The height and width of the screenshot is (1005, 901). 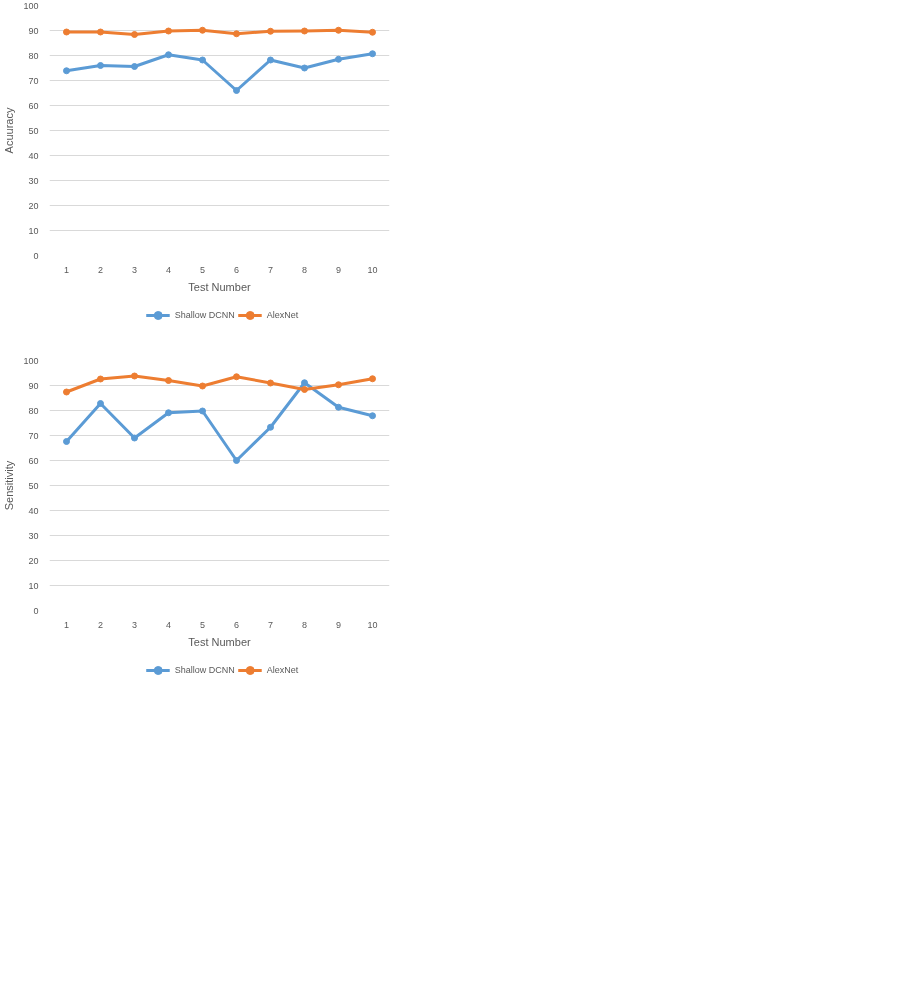 I want to click on y-axis-title: Sensitivity, so click(x=9, y=485).